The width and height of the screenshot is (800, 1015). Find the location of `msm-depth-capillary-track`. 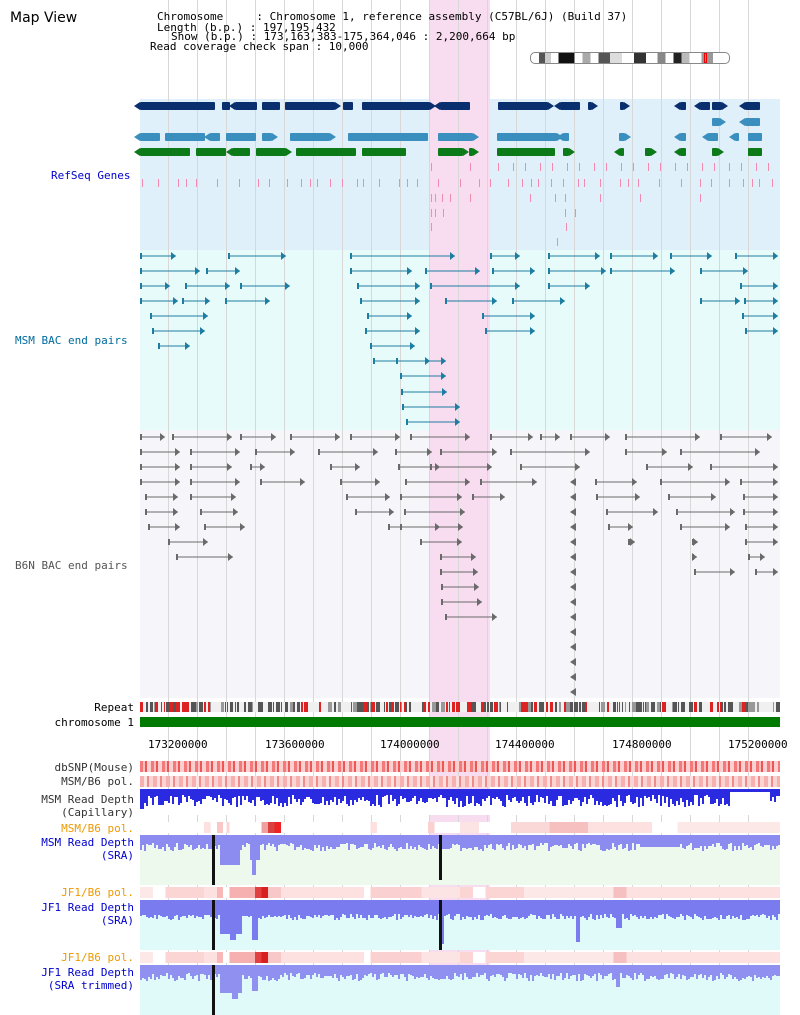

msm-depth-capillary-track is located at coordinates (460, 802).